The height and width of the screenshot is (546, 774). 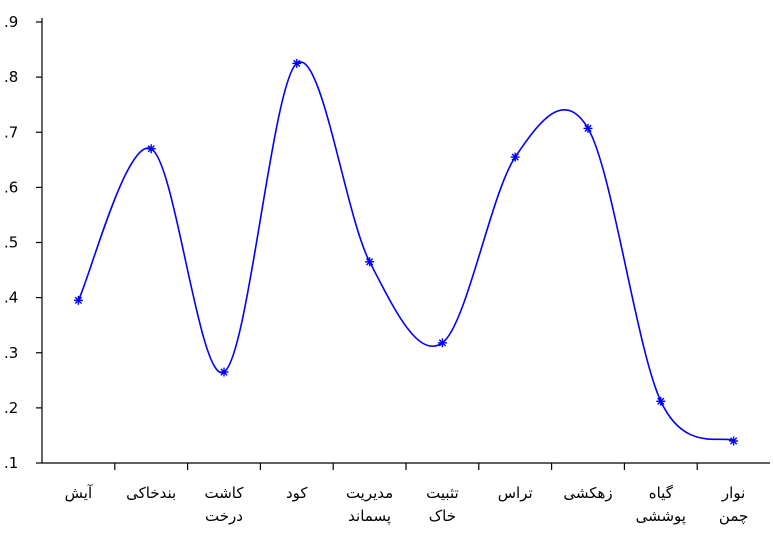 What do you see at coordinates (369, 516) in the screenshot?
I see `x-category-label: پسماند` at bounding box center [369, 516].